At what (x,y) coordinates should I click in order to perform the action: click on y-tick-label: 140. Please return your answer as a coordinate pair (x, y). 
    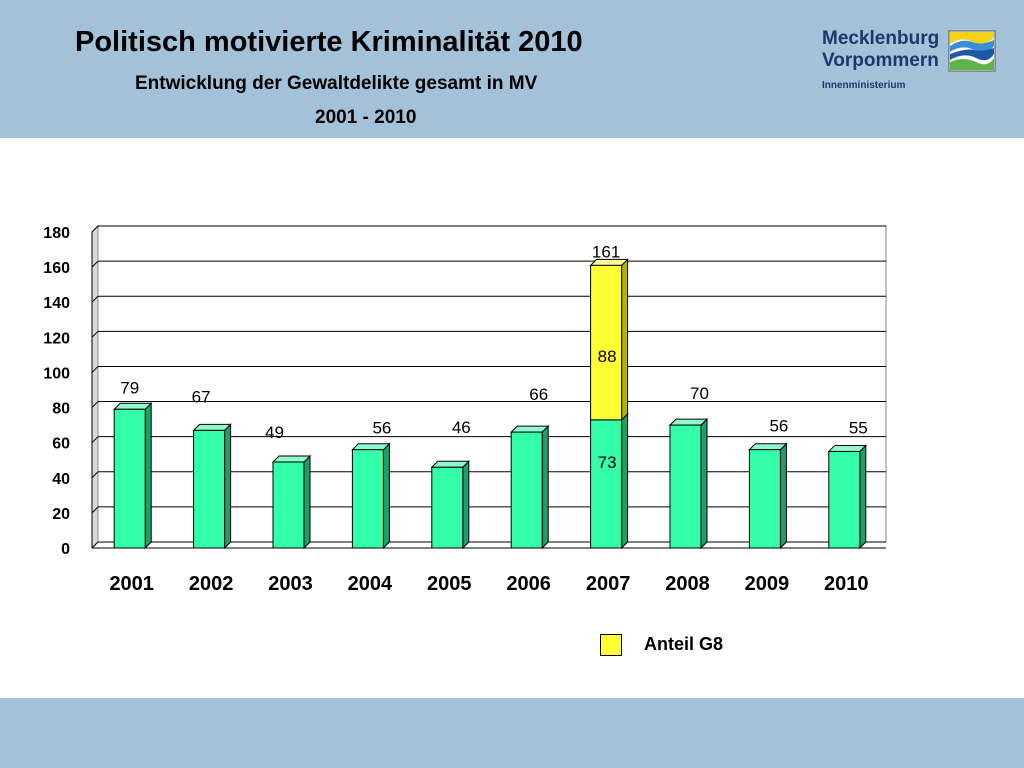
    Looking at the image, I should click on (56, 303).